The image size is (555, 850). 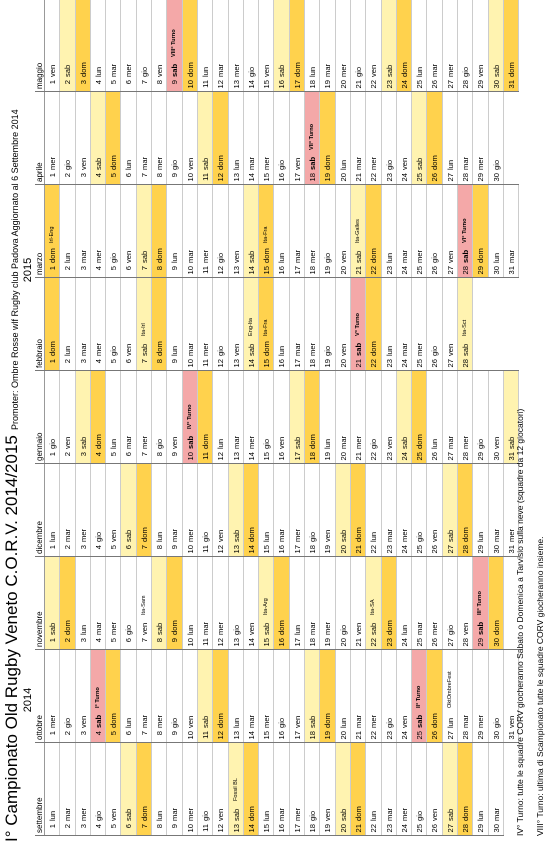 What do you see at coordinates (297, 510) in the screenshot?
I see `day-cell: 17 mer` at bounding box center [297, 510].